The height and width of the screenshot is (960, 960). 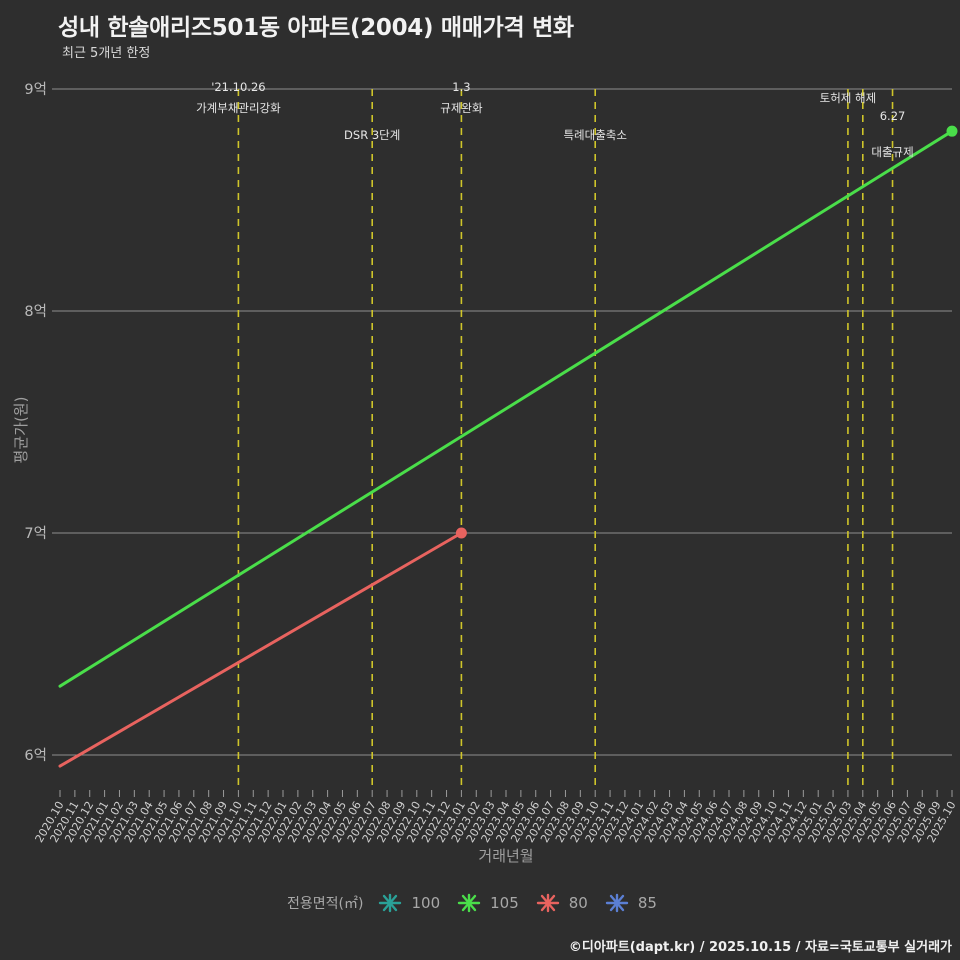 I want to click on legend: 전용면적(㎡) 100 105 80 85, so click(x=480, y=903).